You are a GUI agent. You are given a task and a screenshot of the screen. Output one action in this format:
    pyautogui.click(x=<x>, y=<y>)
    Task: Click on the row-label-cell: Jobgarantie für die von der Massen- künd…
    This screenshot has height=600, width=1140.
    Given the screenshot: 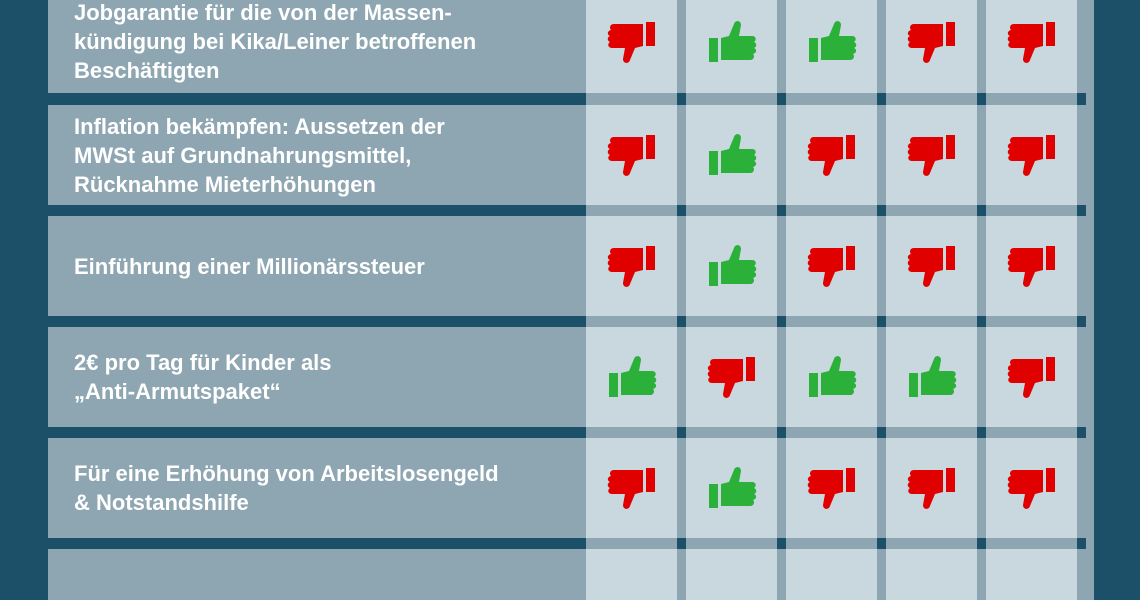 What is the action you would take?
    pyautogui.click(x=317, y=46)
    